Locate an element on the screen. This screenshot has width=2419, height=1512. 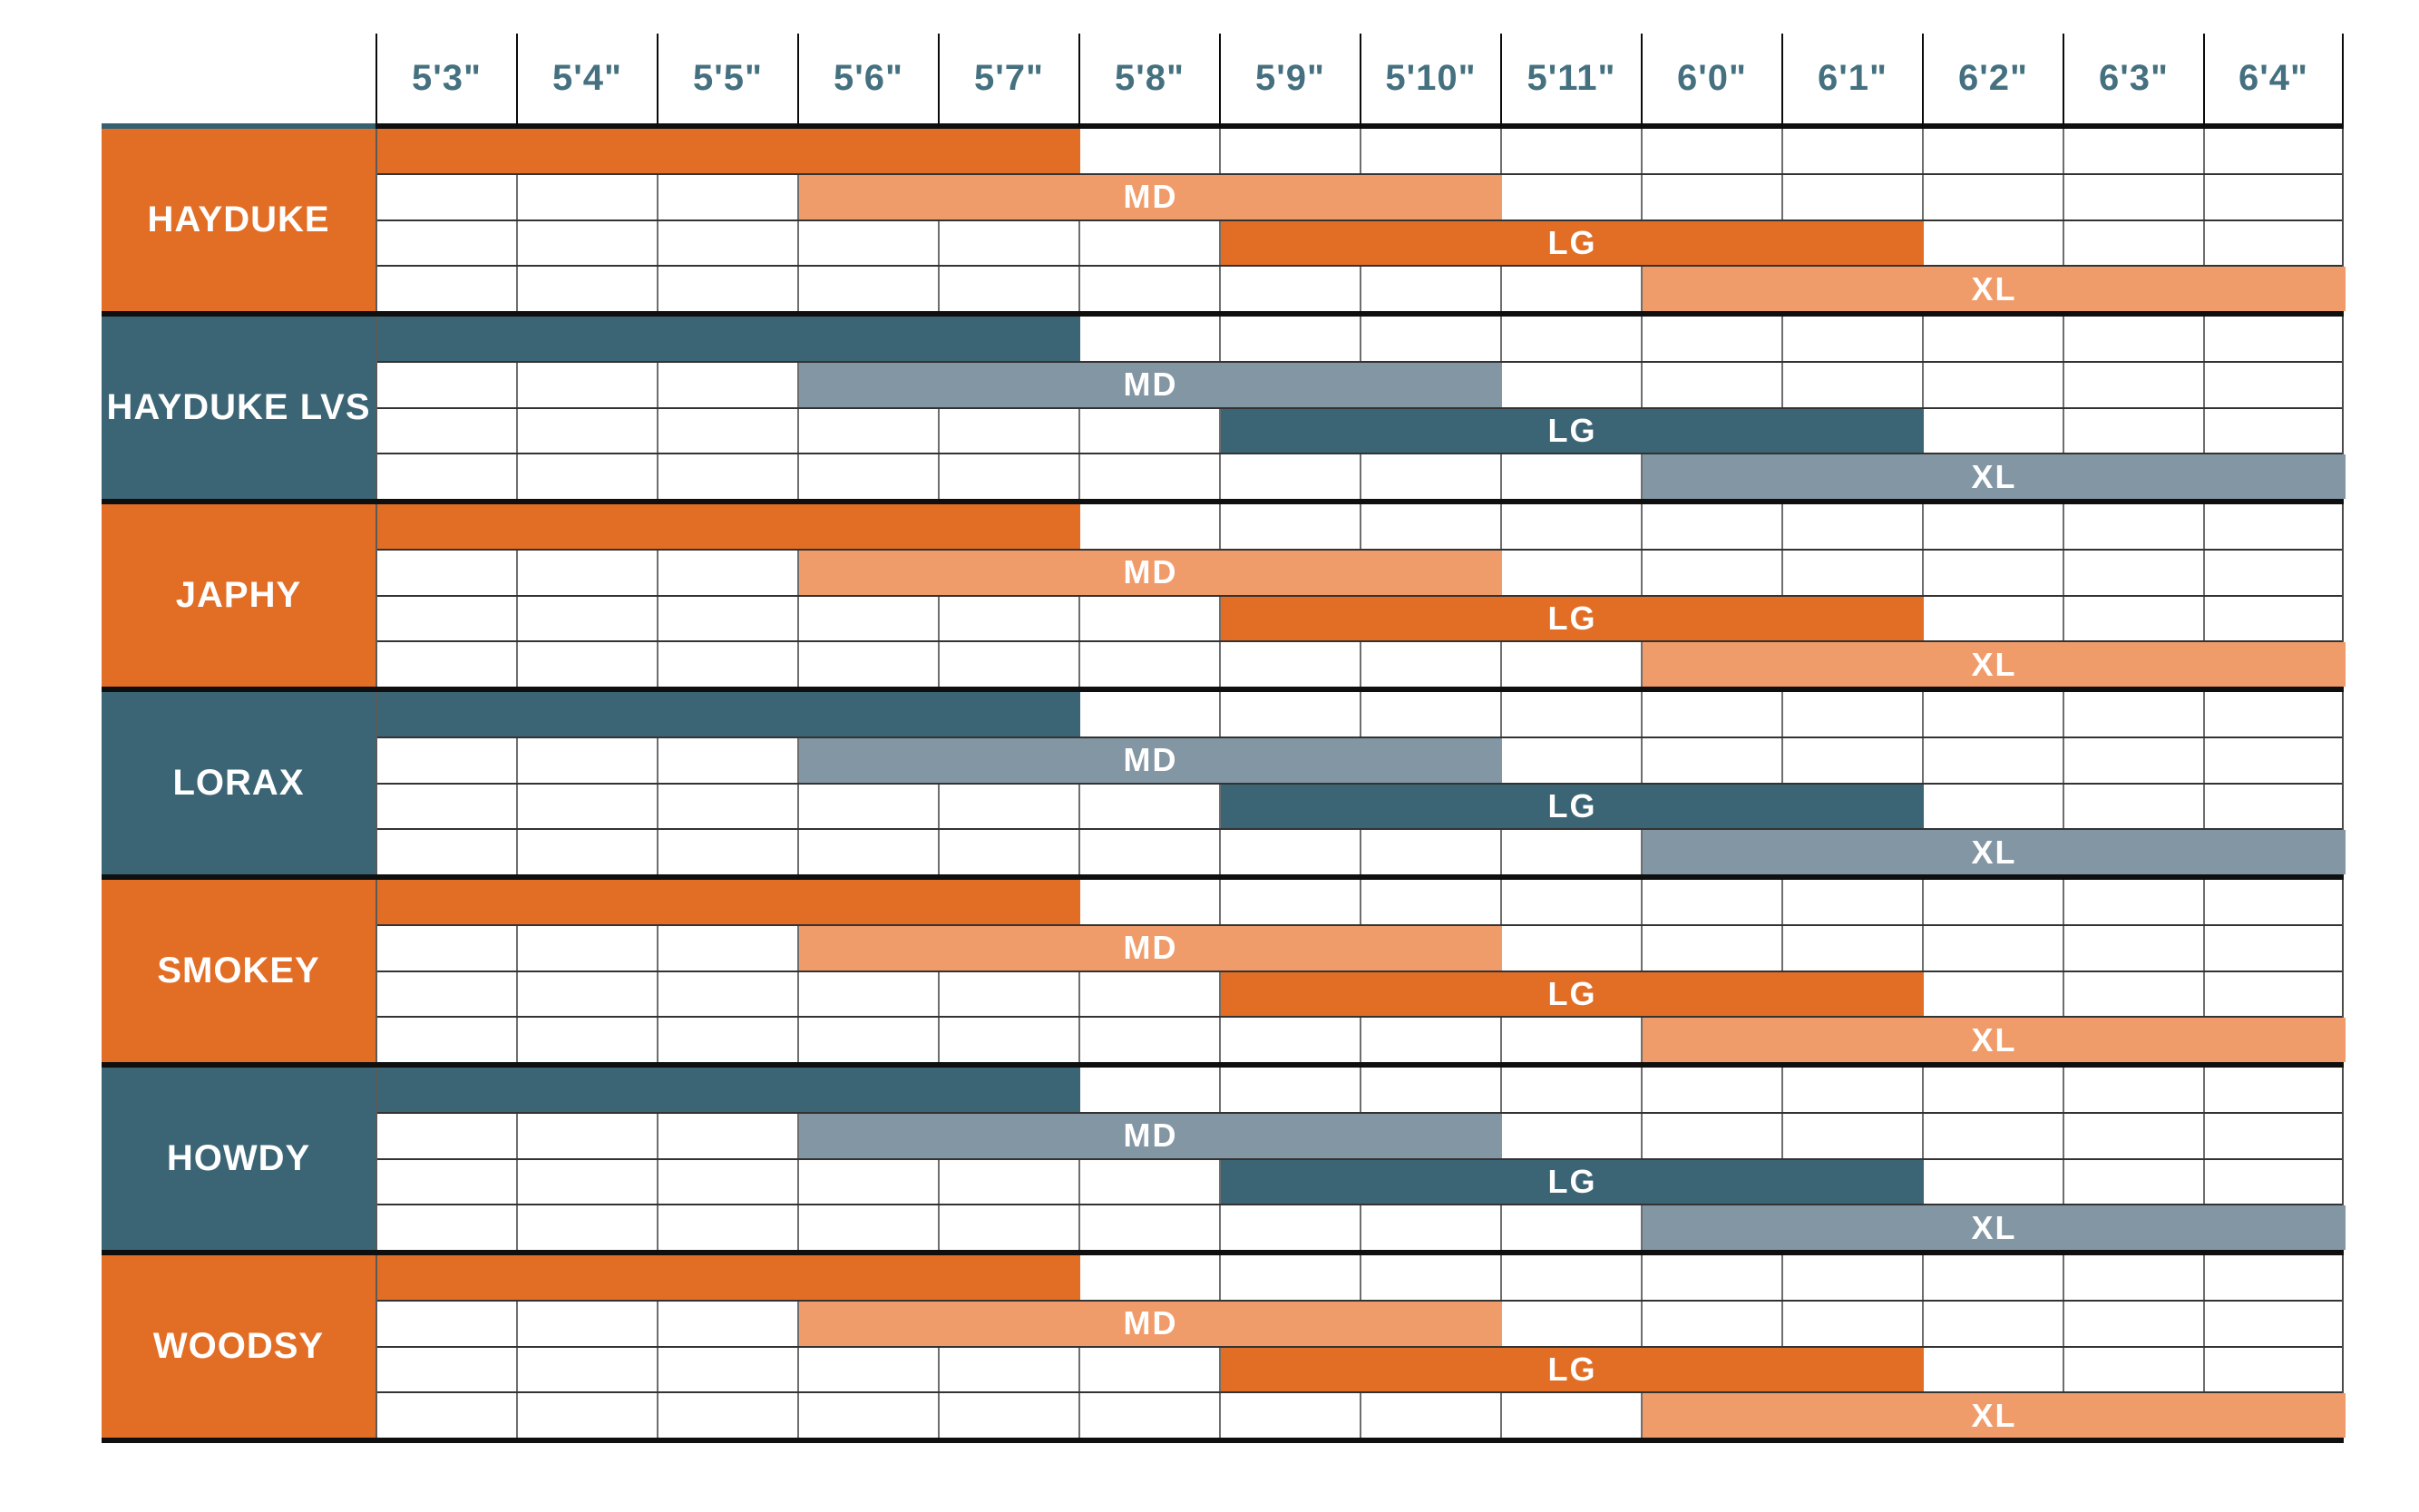
height-column-header: 5'7" is located at coordinates (1008, 81).